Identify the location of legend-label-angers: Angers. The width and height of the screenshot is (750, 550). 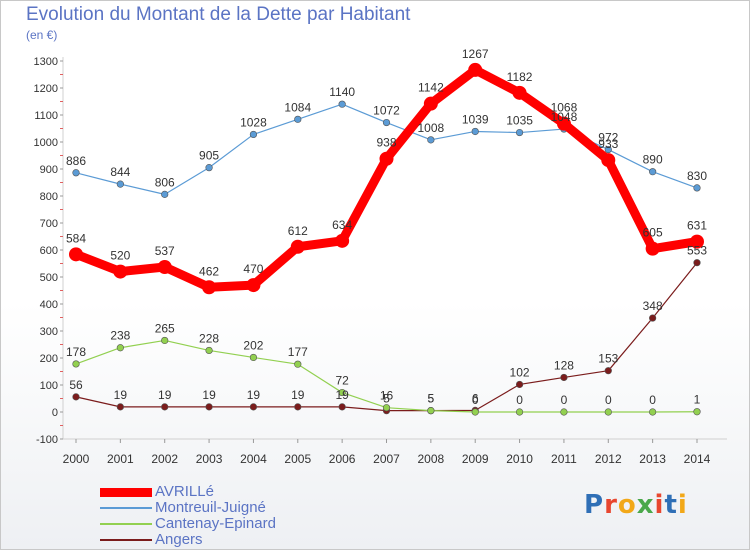
(179, 539).